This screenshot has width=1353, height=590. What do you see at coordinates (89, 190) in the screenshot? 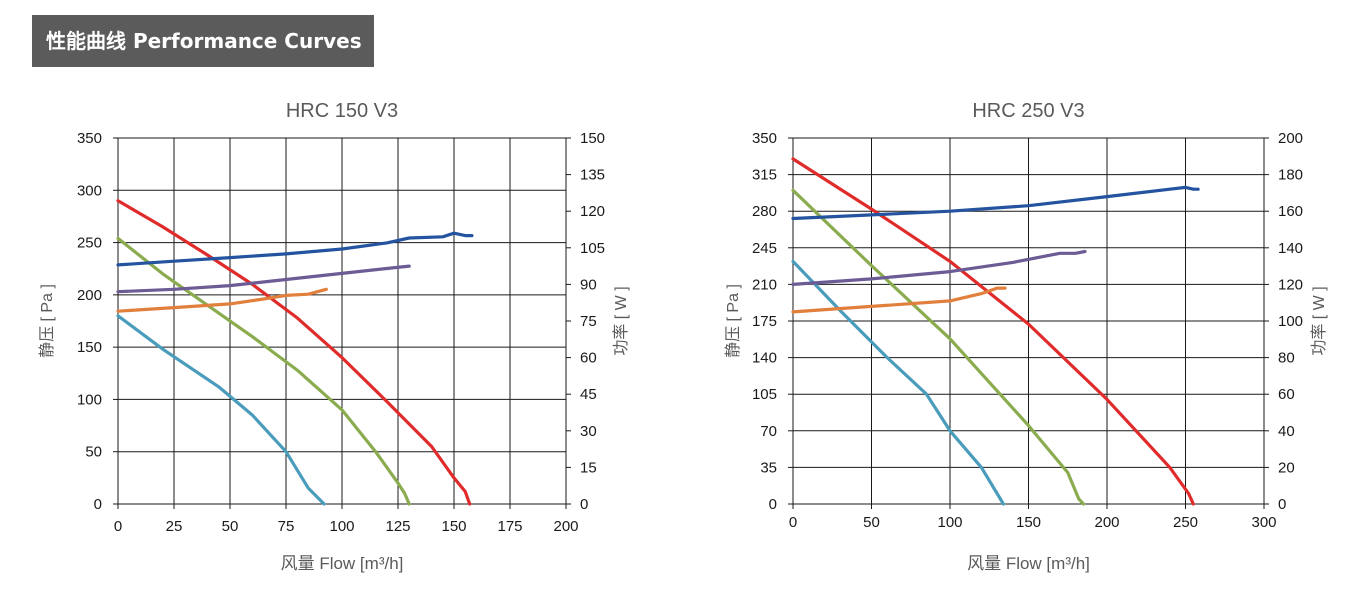
I see `y-tick-label: 300` at bounding box center [89, 190].